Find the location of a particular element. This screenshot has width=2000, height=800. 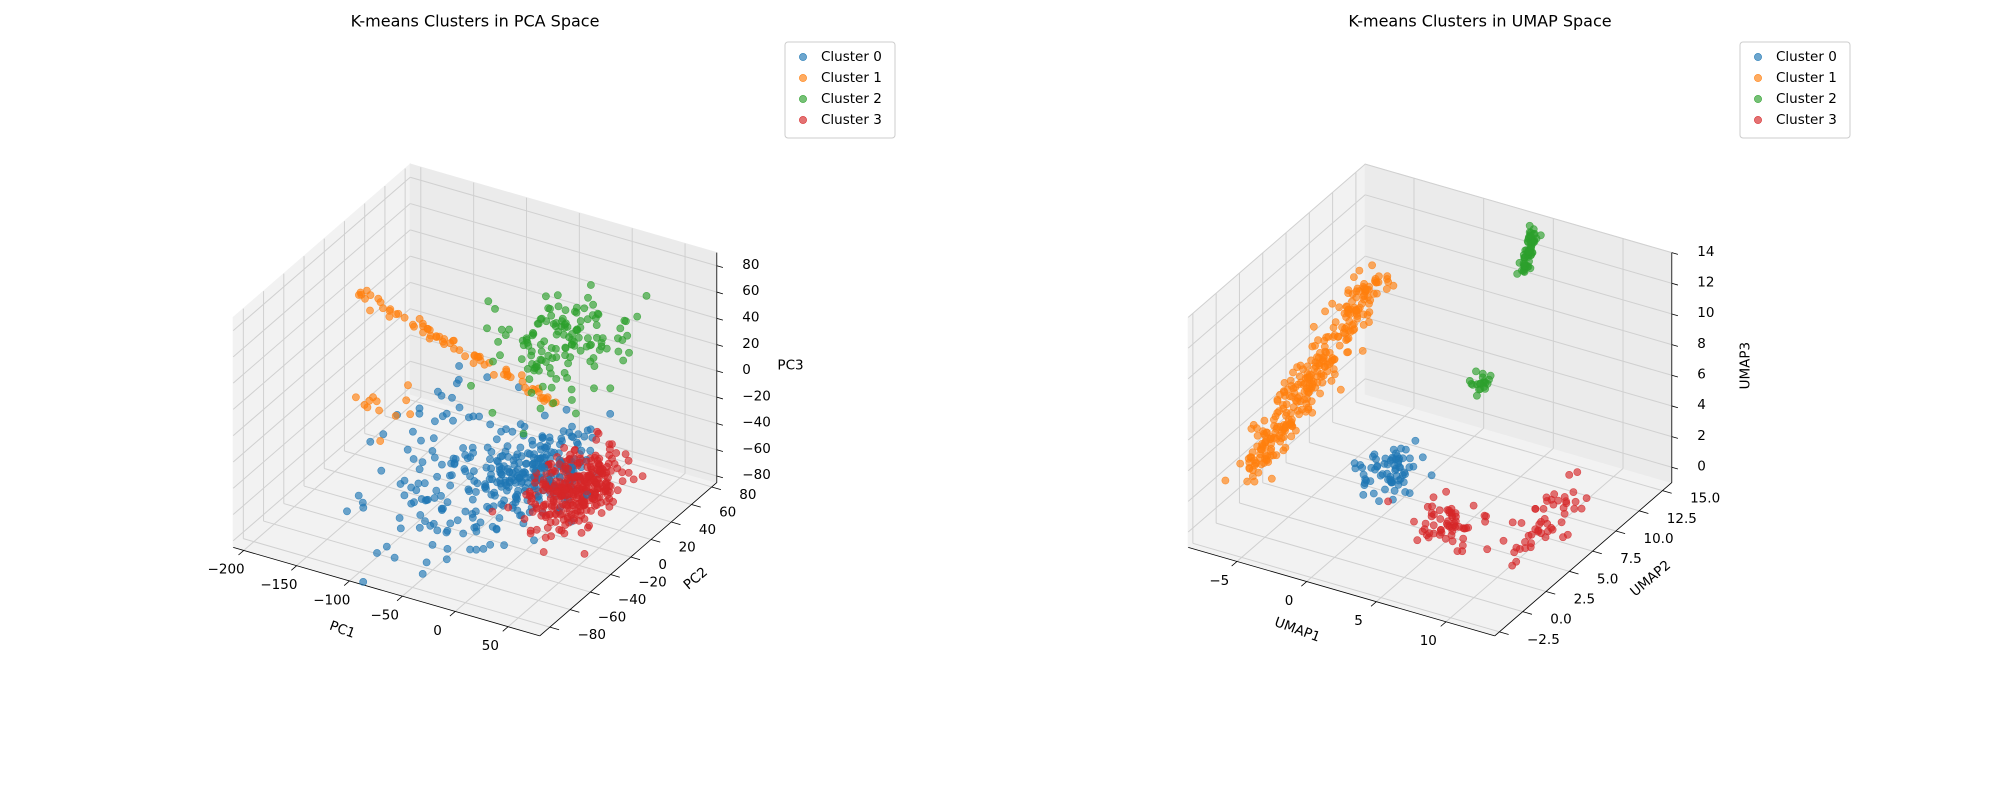

pca-z-tick-label: 0 is located at coordinates (746, 370).